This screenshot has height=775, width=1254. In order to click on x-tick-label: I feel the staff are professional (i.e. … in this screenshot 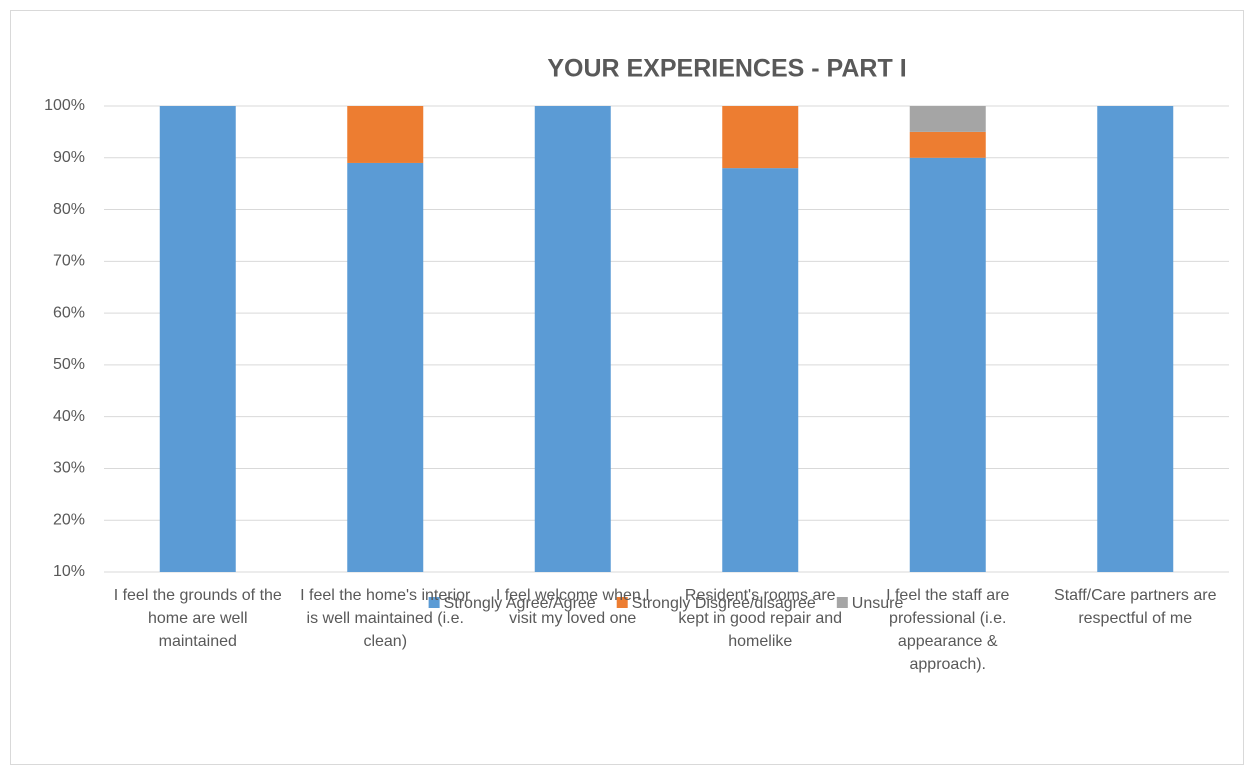, I will do `click(948, 630)`.